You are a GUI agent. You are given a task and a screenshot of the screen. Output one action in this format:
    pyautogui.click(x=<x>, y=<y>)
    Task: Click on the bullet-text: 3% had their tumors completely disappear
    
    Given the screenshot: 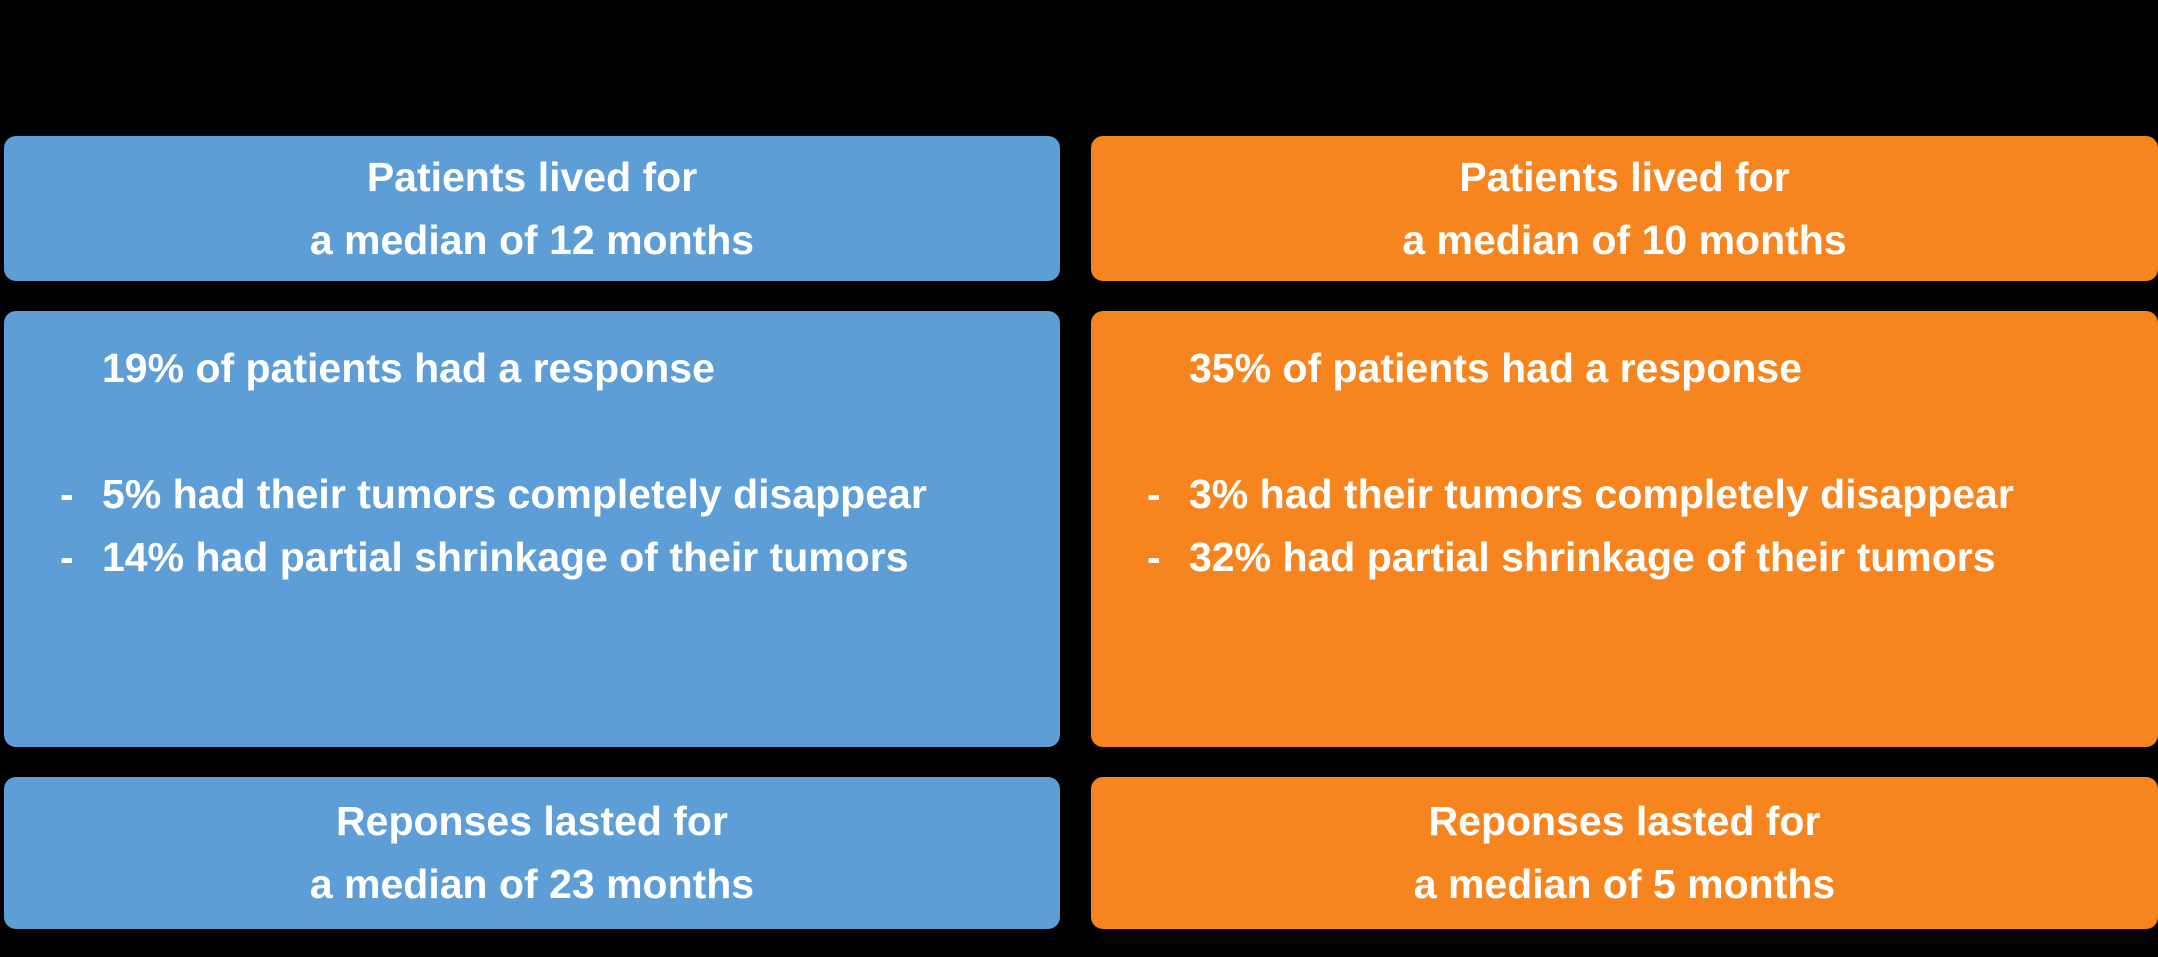 What is the action you would take?
    pyautogui.click(x=1601, y=494)
    